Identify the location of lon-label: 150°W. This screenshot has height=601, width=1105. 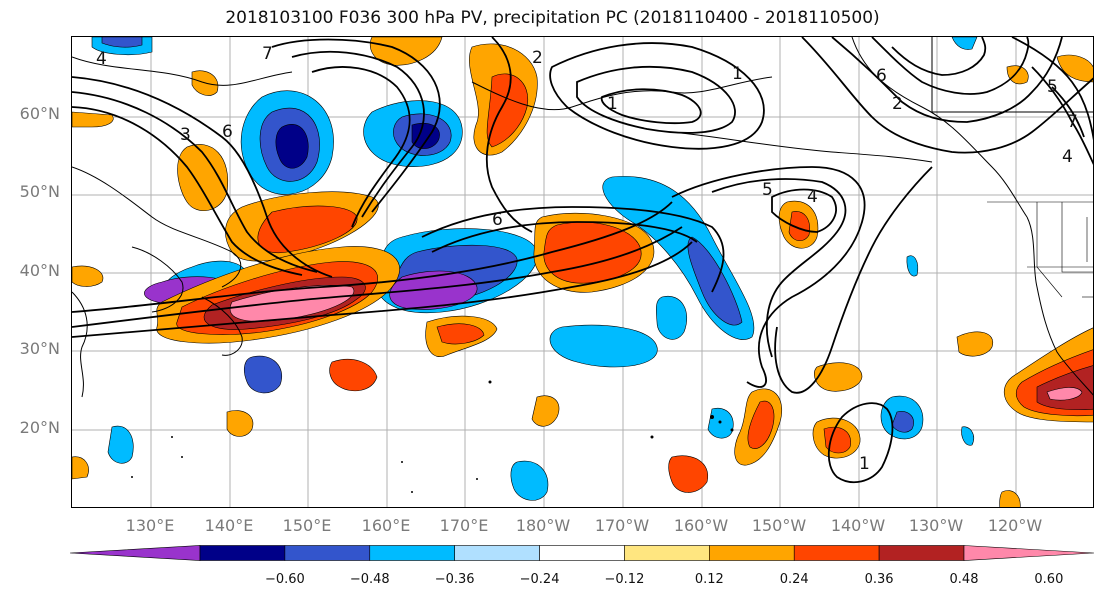
(779, 525).